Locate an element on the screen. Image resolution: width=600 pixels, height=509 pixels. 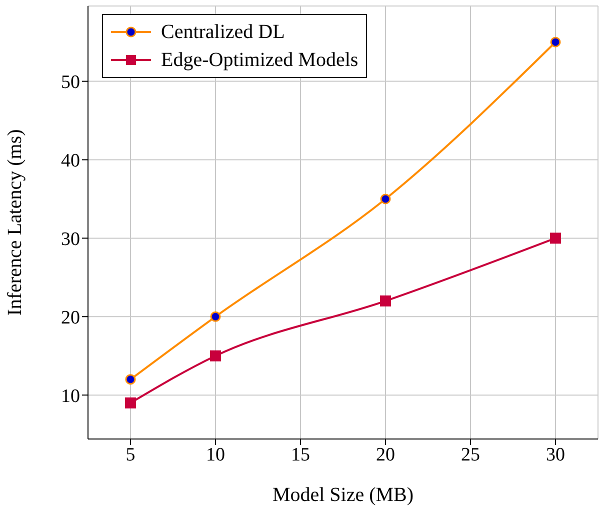
x-tick-label: 10 is located at coordinates (215, 455).